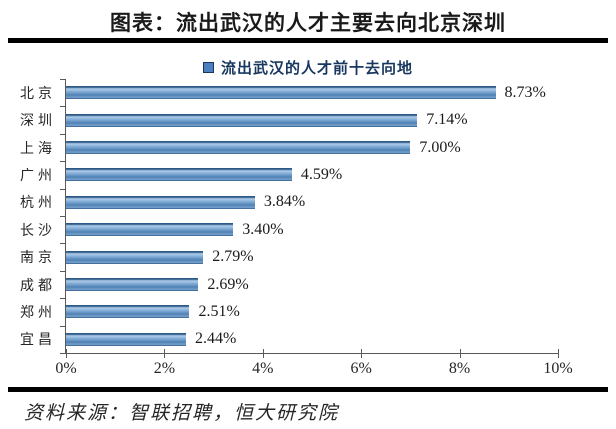 The width and height of the screenshot is (616, 429). I want to click on x-axis-label: 8%, so click(459, 368).